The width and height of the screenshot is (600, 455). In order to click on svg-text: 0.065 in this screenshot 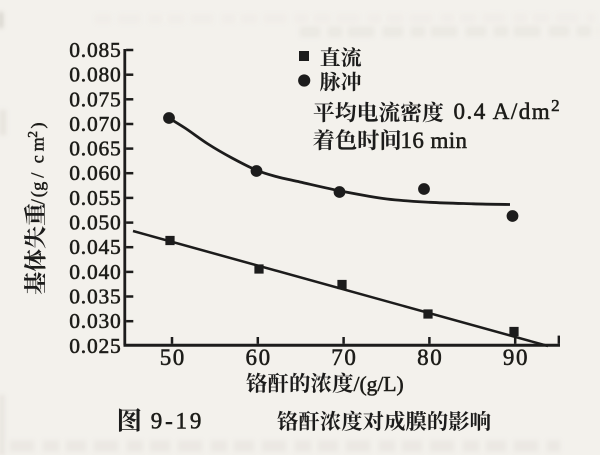, I will do `click(95, 149)`.